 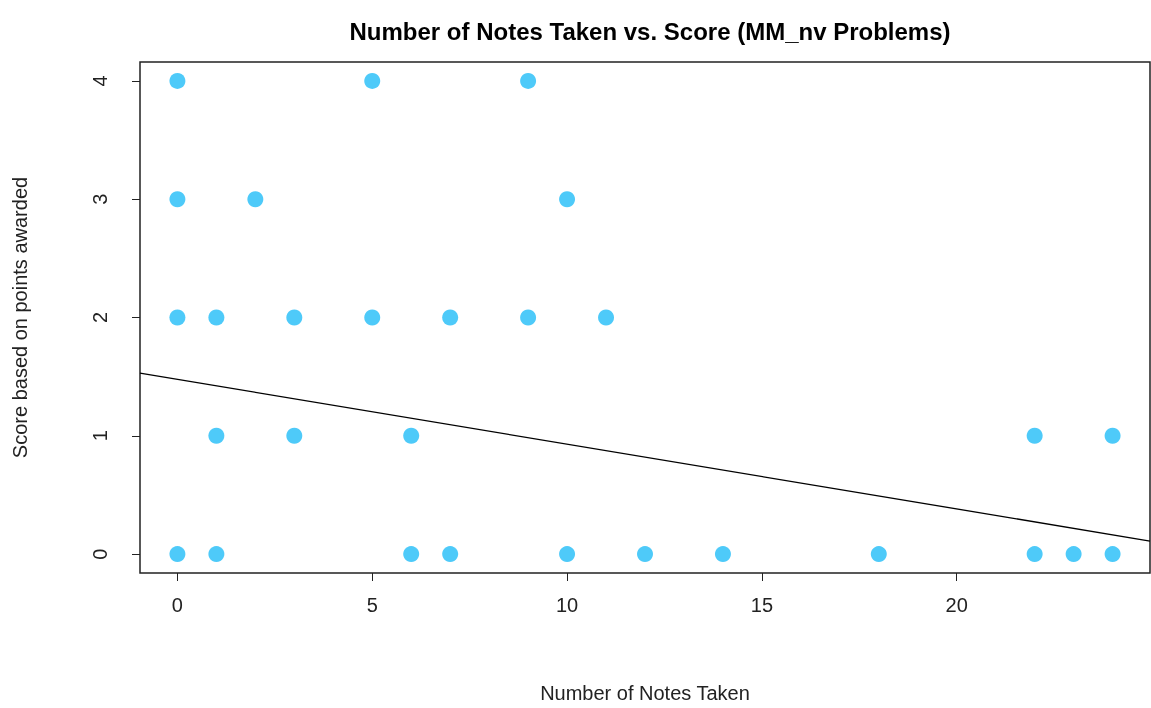 What do you see at coordinates (645, 693) in the screenshot?
I see `x-axis-title: Number of Notes Taken` at bounding box center [645, 693].